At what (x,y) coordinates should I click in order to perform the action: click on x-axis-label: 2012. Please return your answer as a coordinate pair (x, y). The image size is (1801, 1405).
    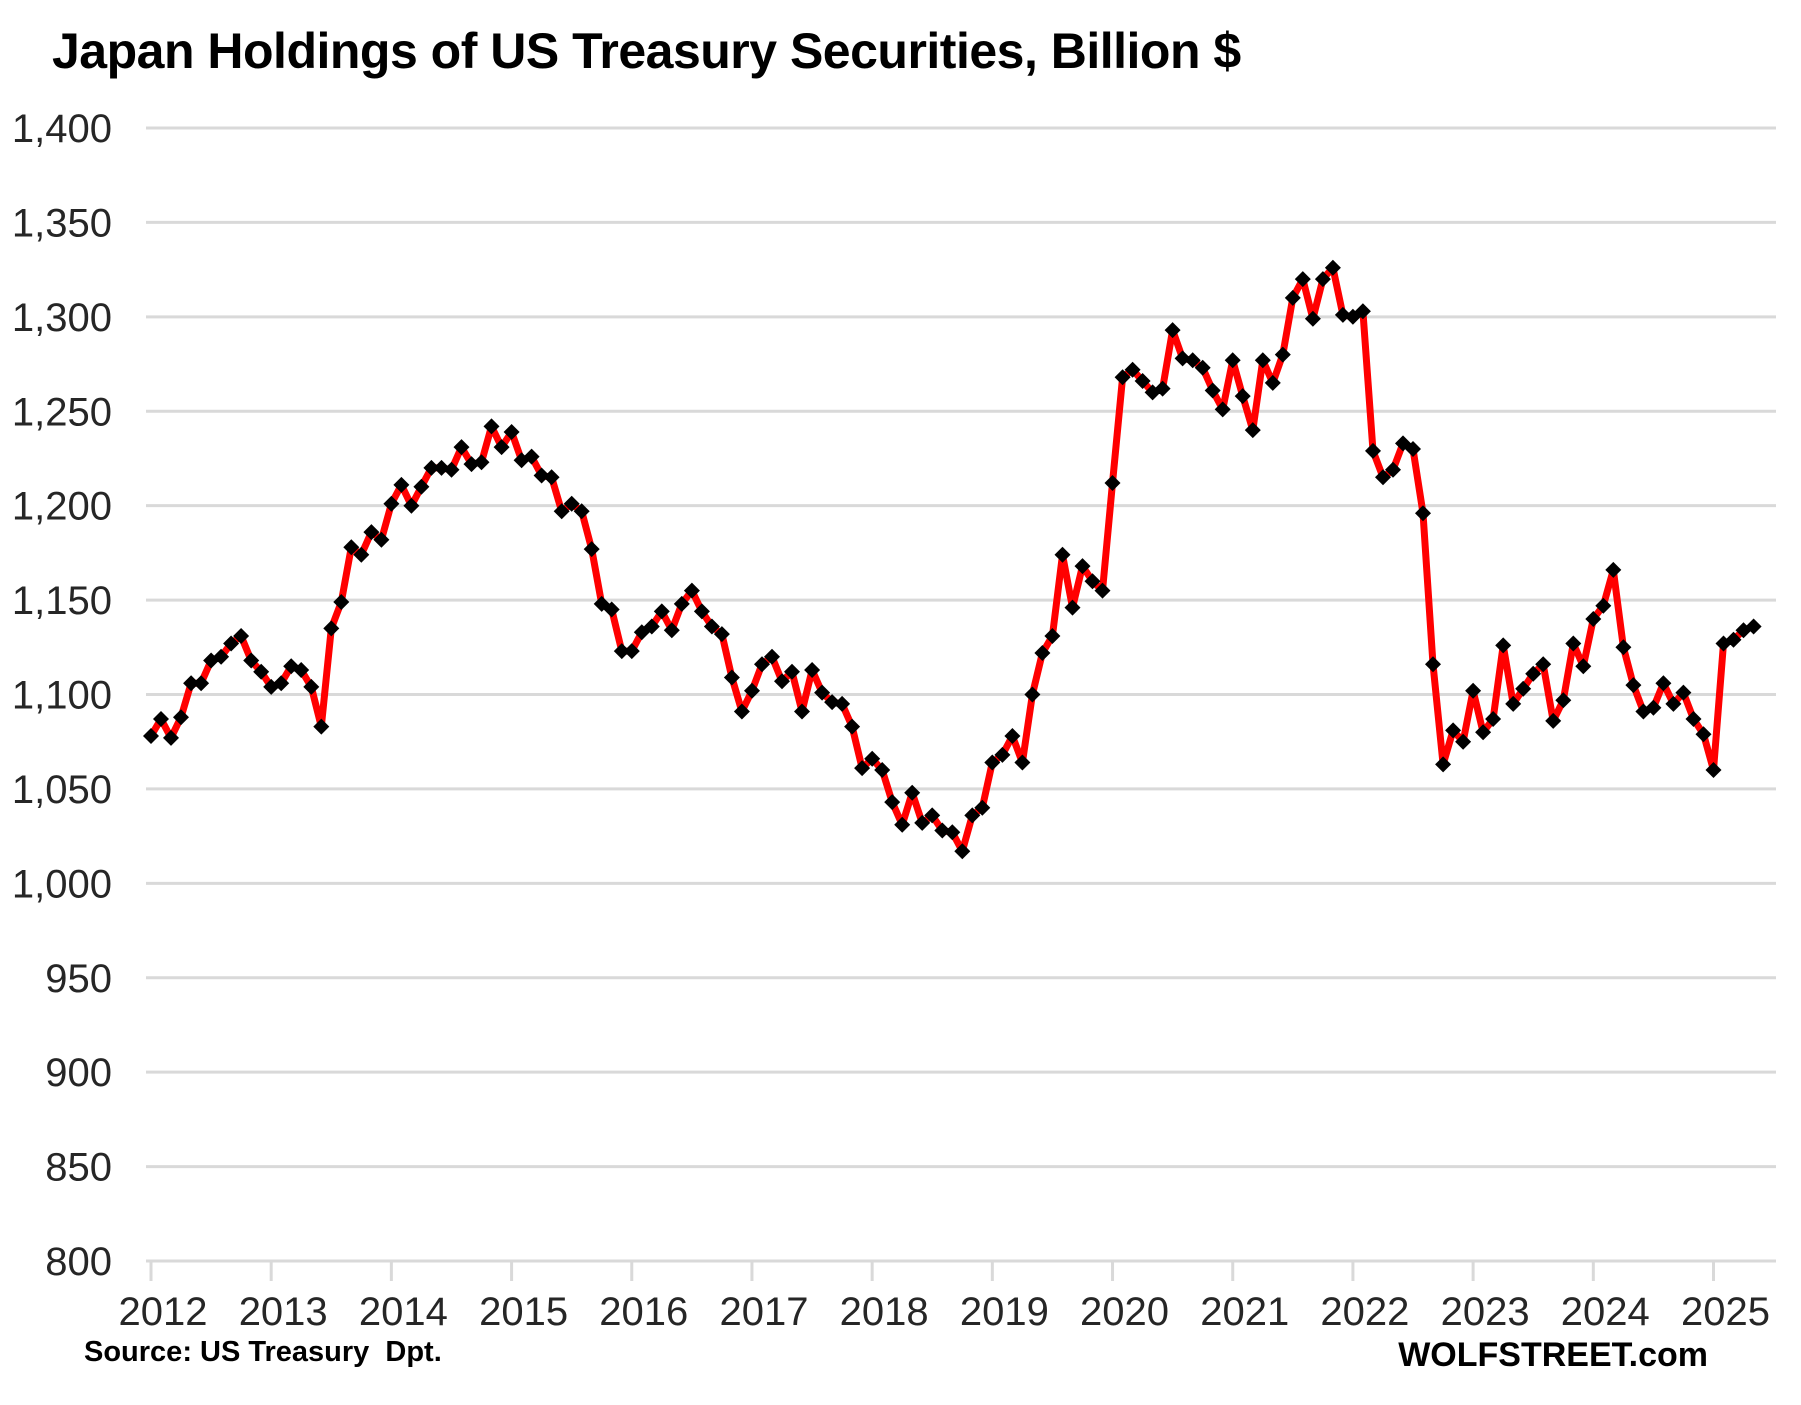
    Looking at the image, I should click on (163, 1312).